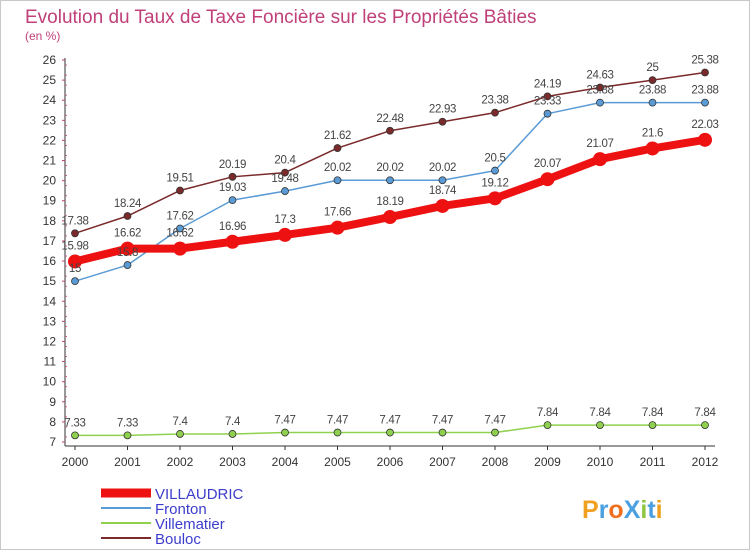 The height and width of the screenshot is (550, 750). What do you see at coordinates (50, 181) in the screenshot?
I see `y-tick-label: 20` at bounding box center [50, 181].